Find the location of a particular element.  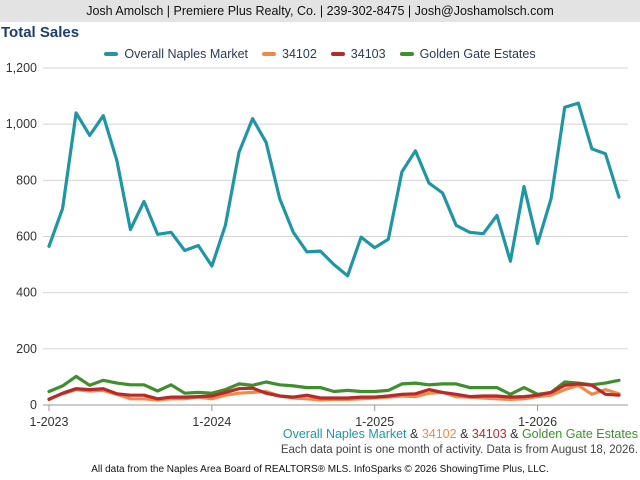

legend-label-overall: Overall Naples Market is located at coordinates (186, 54).